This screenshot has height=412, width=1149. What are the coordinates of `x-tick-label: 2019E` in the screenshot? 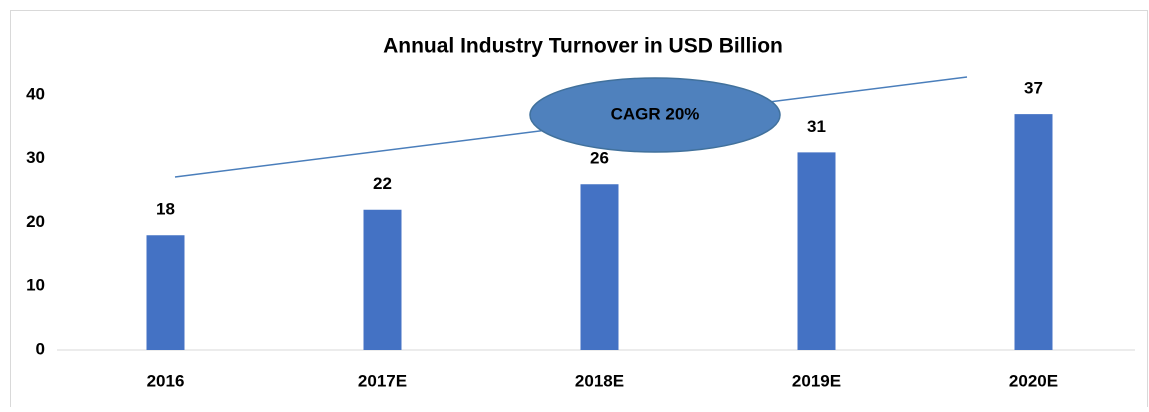 It's located at (816, 380).